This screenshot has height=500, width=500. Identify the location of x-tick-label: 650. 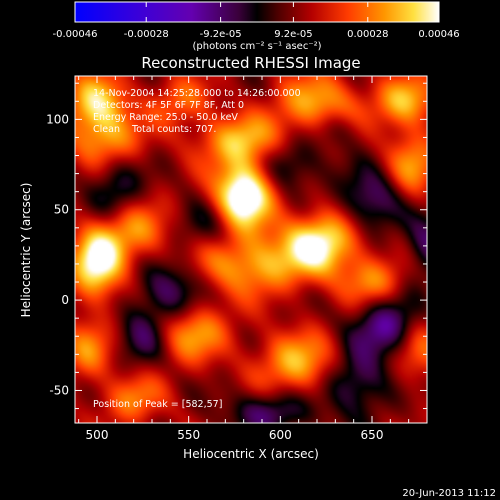
(372, 435).